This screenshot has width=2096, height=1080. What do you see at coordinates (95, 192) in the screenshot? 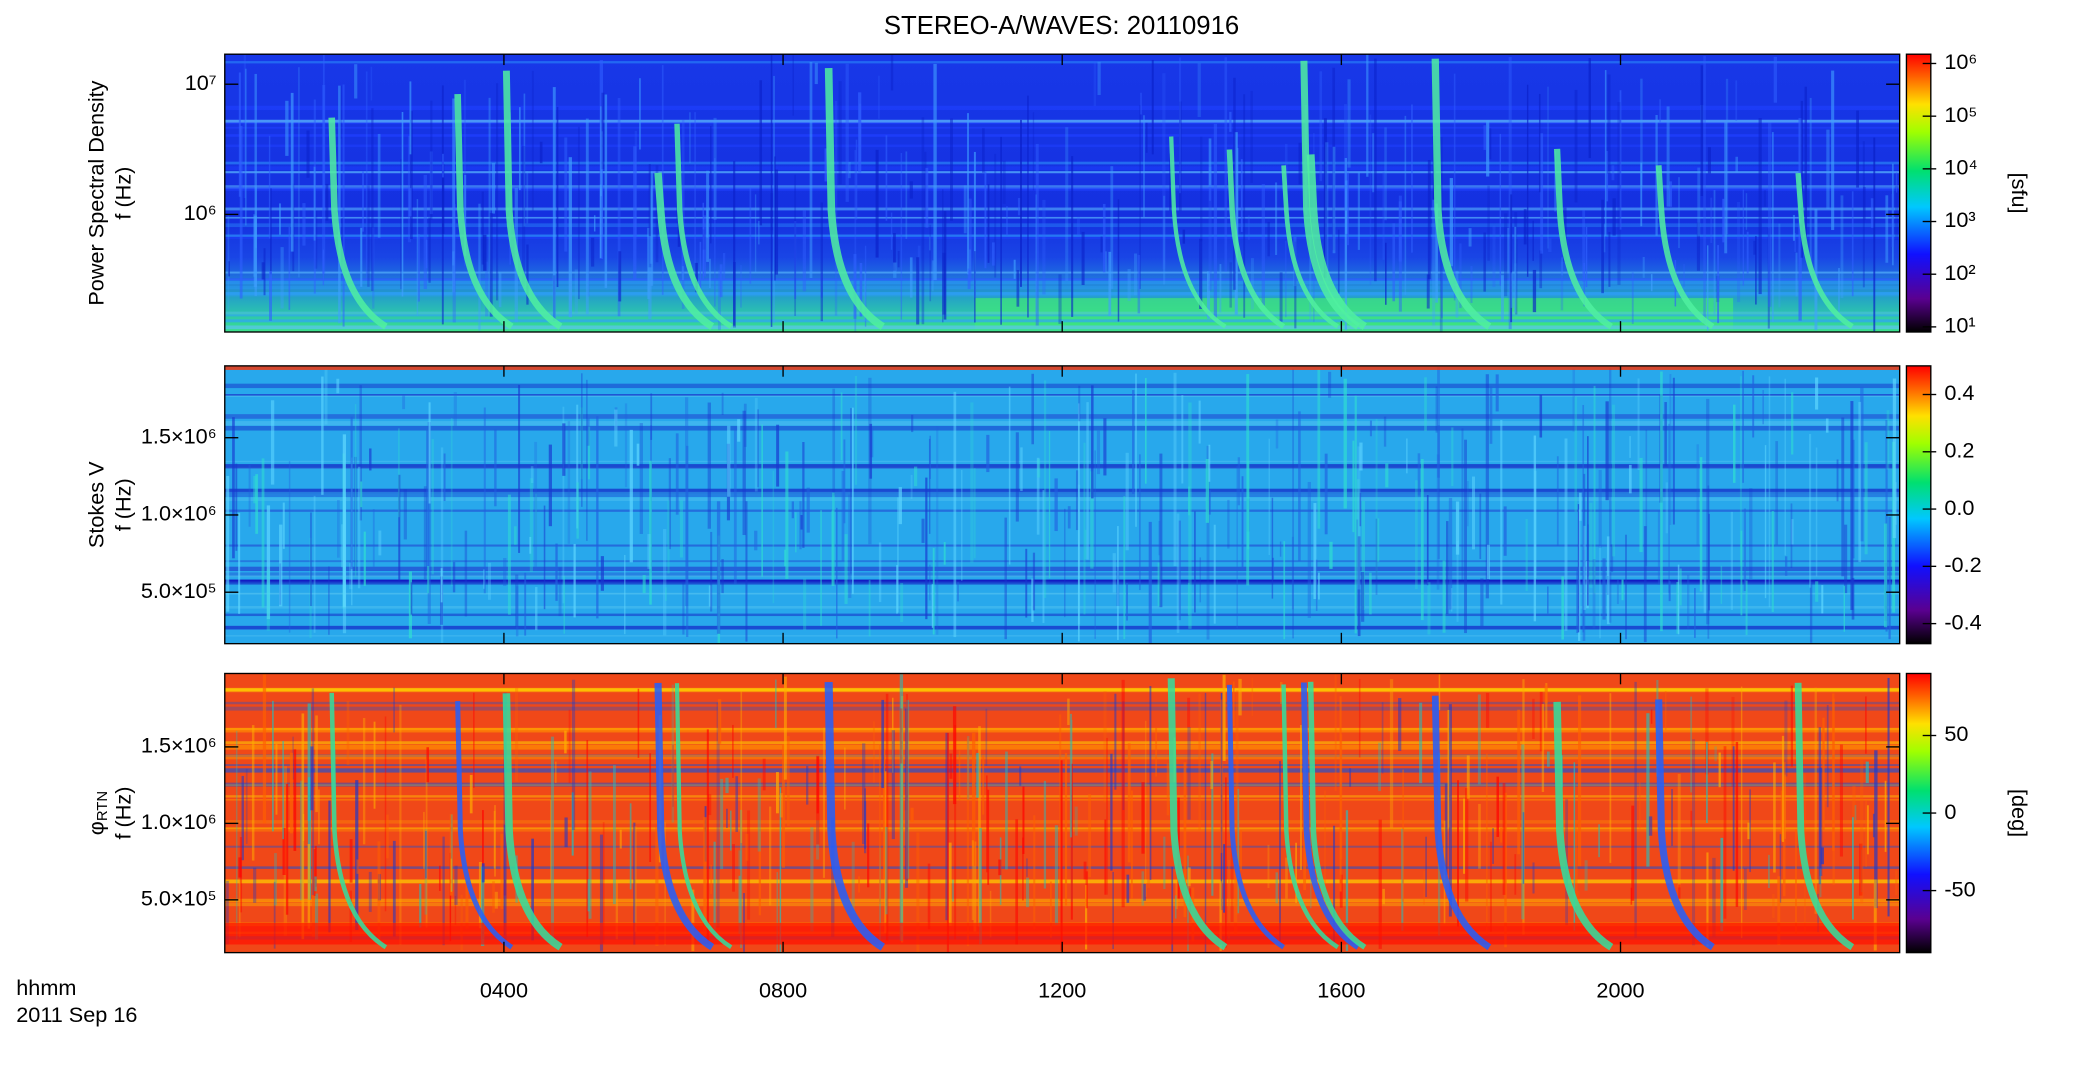
I see `y-axis-label: Power Spectral Density` at bounding box center [95, 192].